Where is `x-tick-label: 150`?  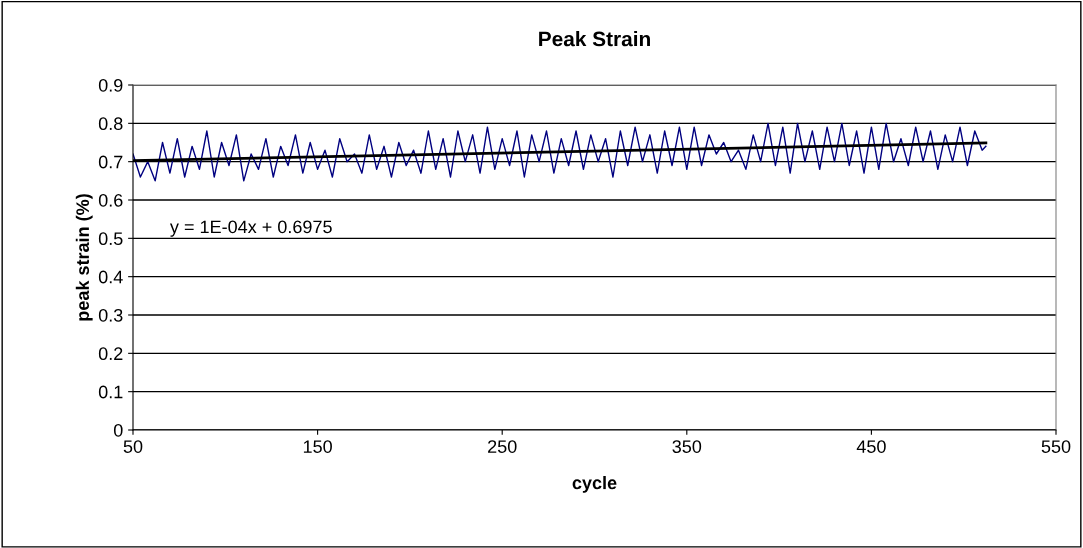
x-tick-label: 150 is located at coordinates (317, 446).